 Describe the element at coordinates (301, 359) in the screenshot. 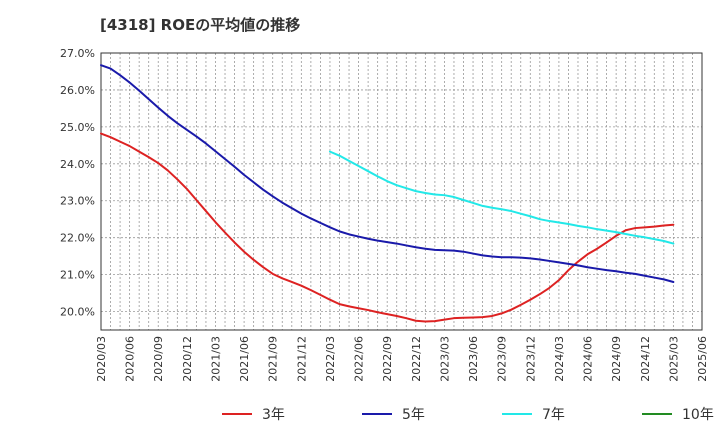

I see `x-tick-label: 2021/12` at that location.